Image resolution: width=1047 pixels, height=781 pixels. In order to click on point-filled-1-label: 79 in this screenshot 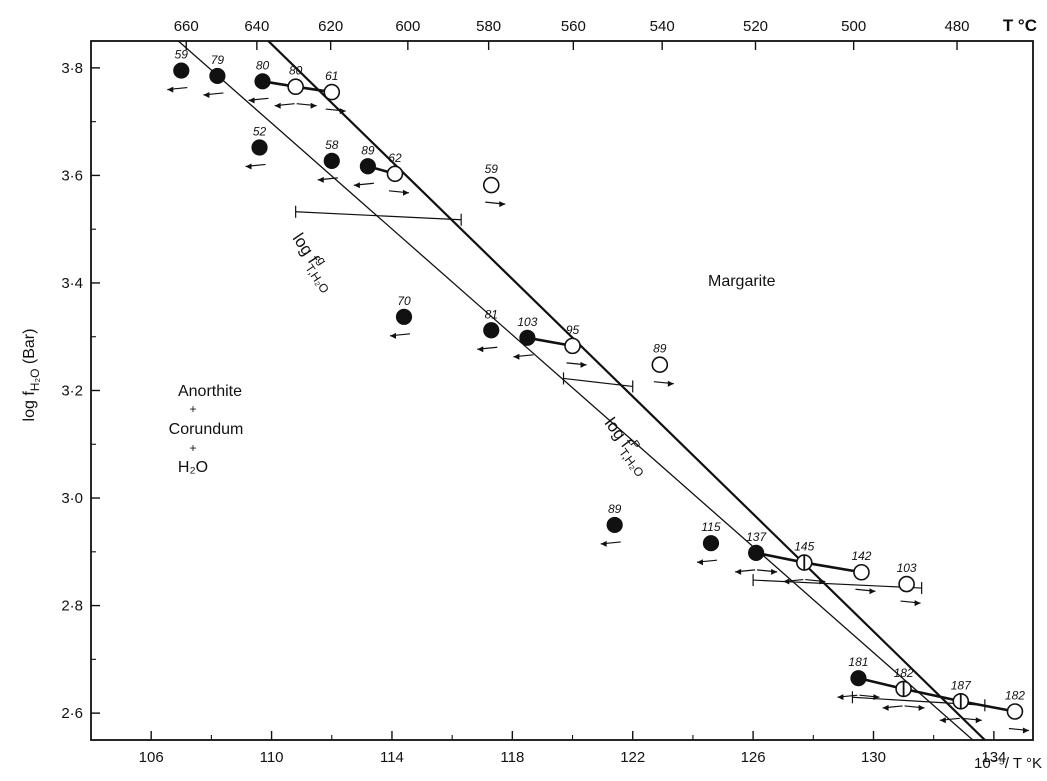, I will do `click(218, 60)`.